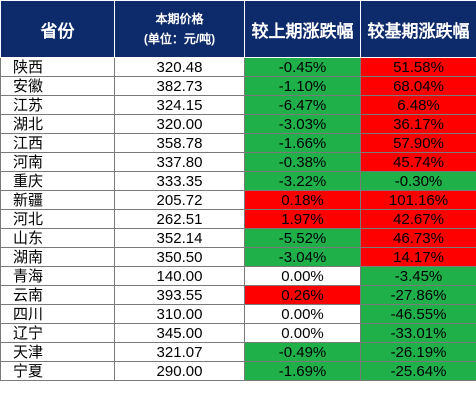 This screenshot has width=476, height=411. What do you see at coordinates (179, 86) in the screenshot?
I see `price-cell: 382.73` at bounding box center [179, 86].